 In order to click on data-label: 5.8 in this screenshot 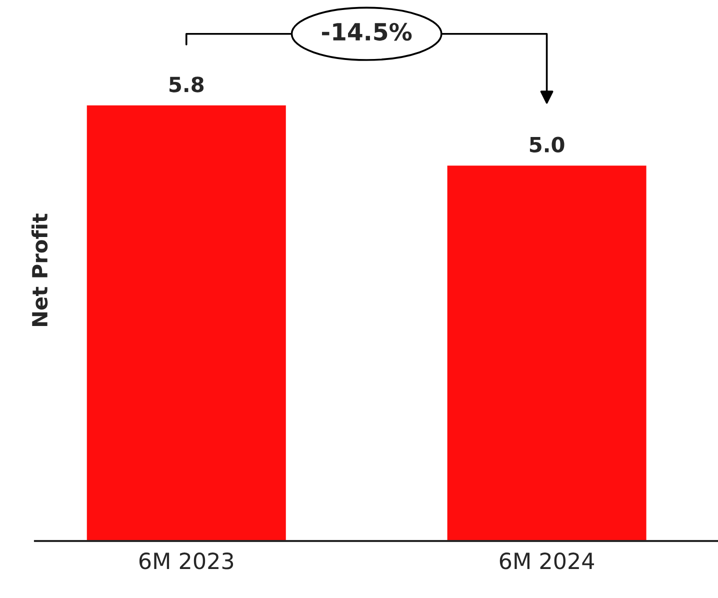, I will do `click(187, 84)`.